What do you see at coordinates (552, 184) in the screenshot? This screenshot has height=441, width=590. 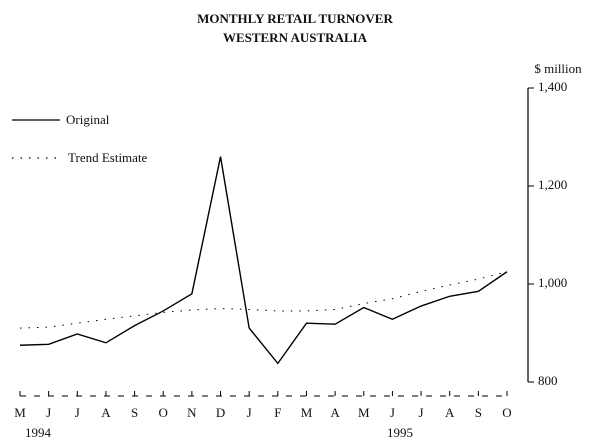 I see `y-tick-label: 1,200` at bounding box center [552, 184].